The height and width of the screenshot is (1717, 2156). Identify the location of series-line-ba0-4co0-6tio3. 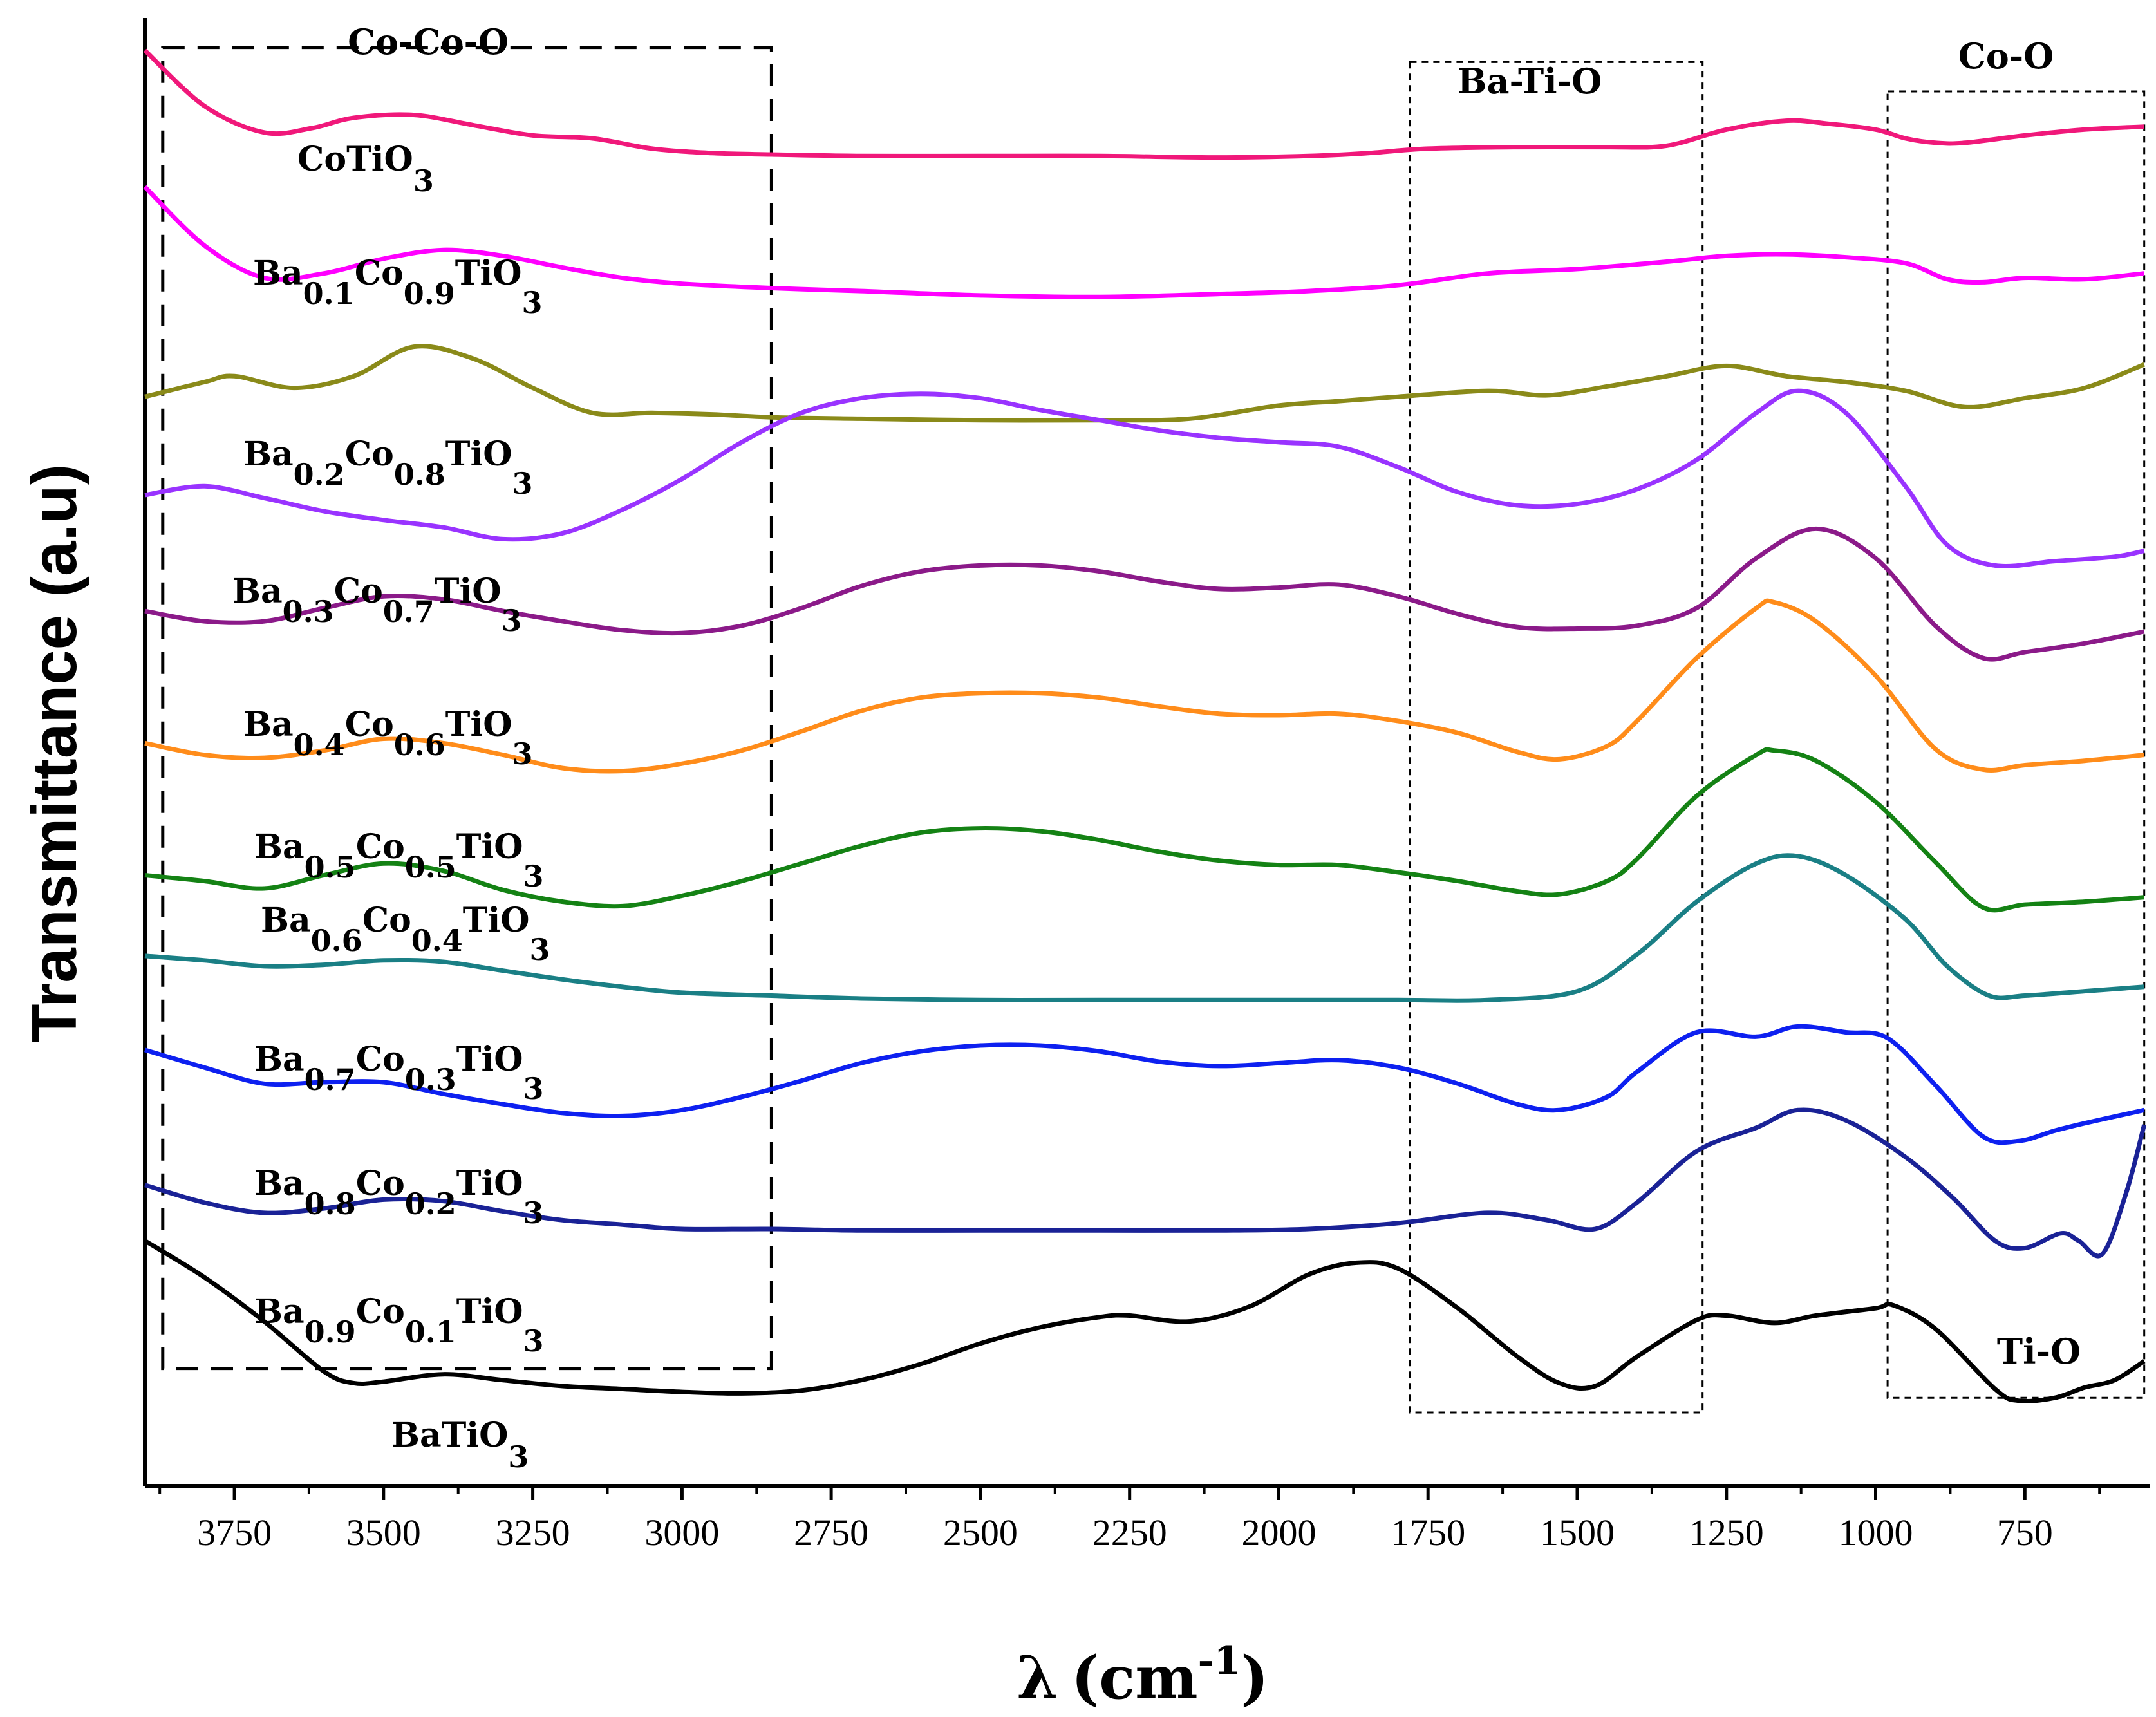
(1144, 594).